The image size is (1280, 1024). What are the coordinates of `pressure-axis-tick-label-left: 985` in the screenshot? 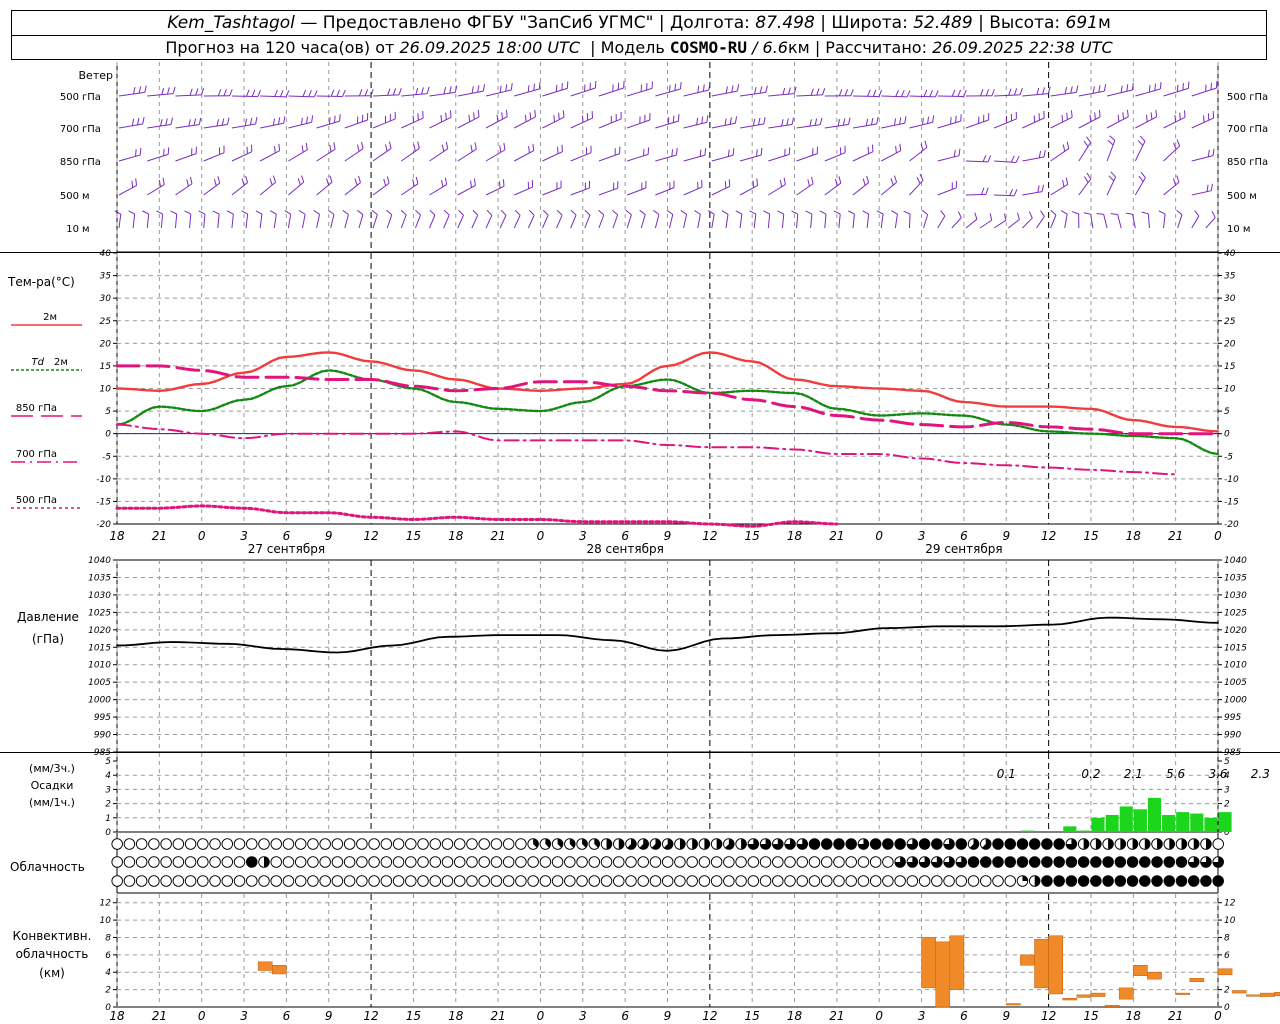 It's located at (102, 753).